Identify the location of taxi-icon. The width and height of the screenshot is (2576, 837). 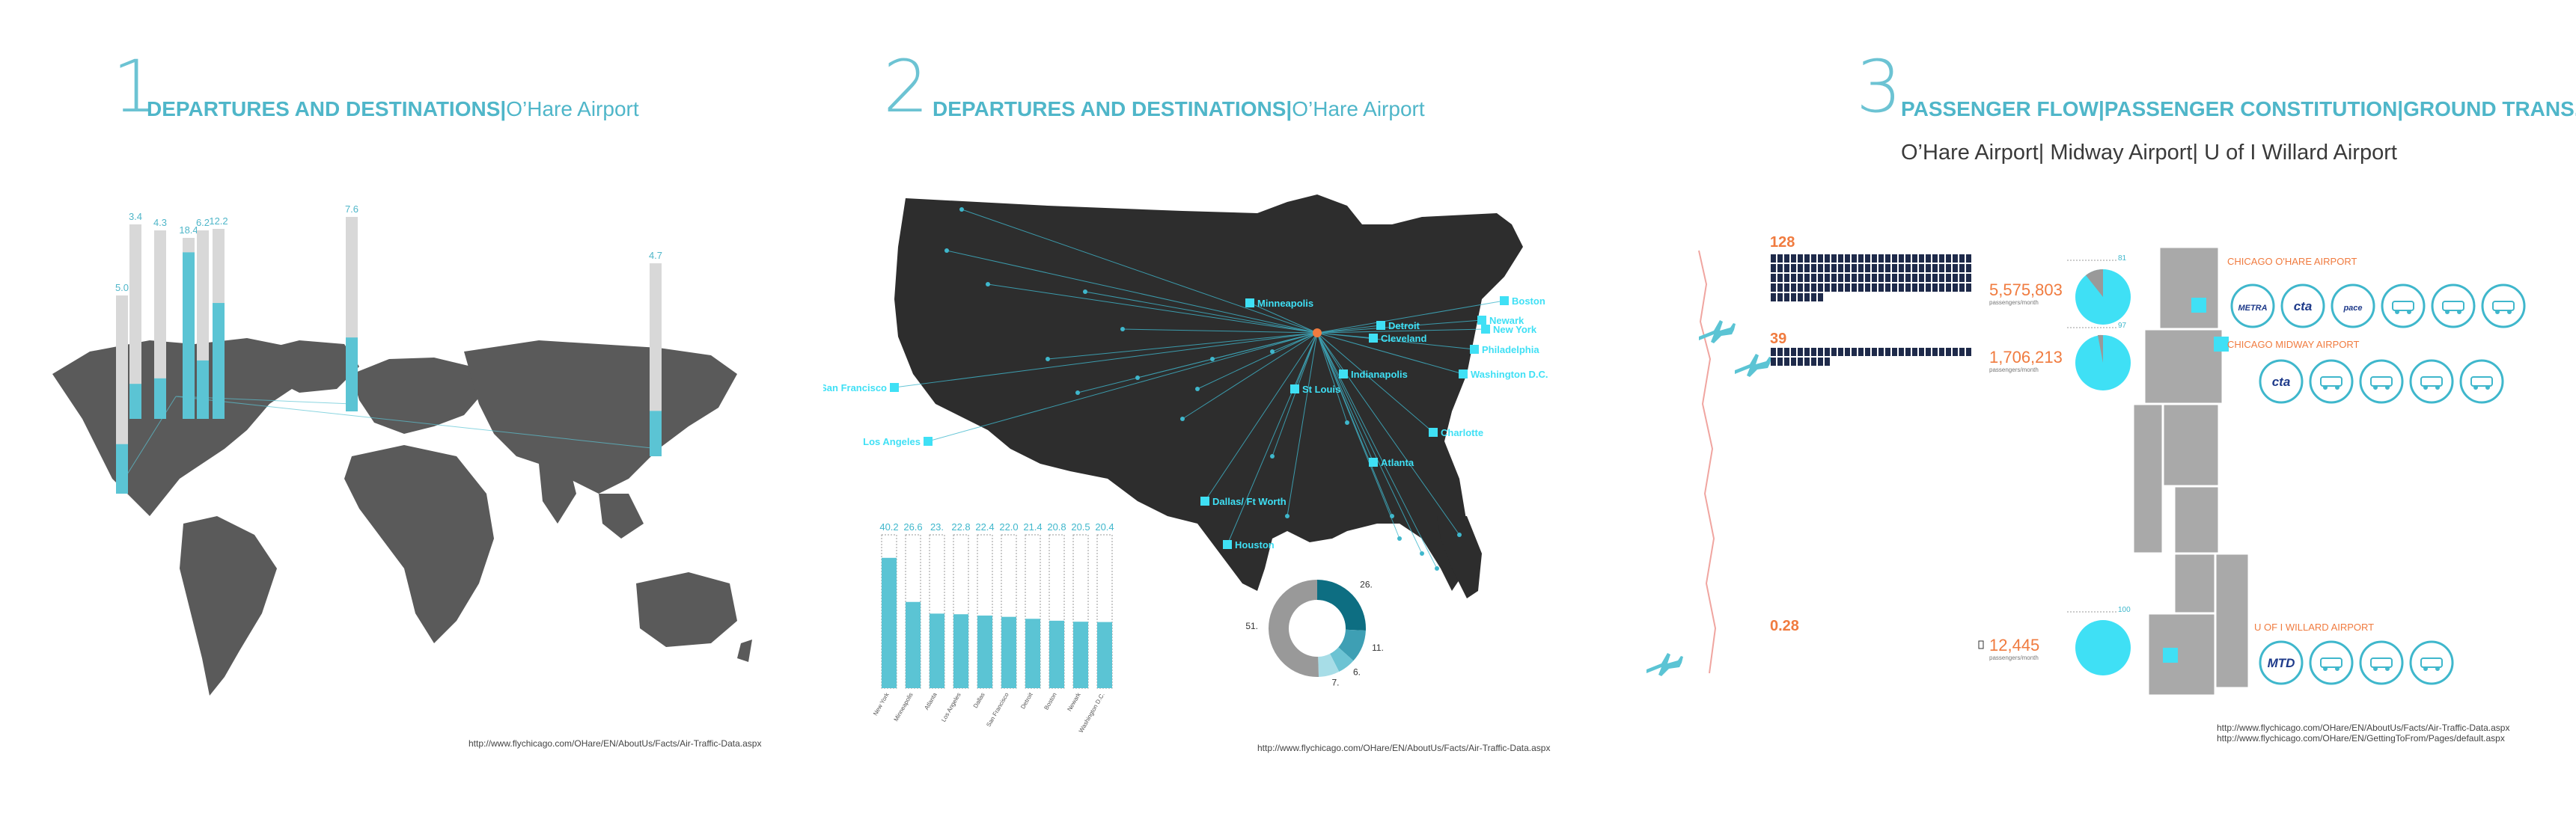
(2331, 662).